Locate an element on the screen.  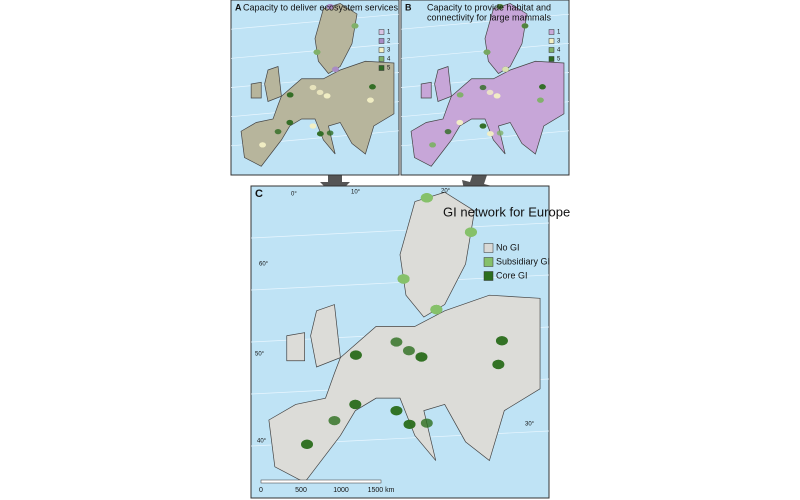
scale-label: 1000 is located at coordinates (341, 490).